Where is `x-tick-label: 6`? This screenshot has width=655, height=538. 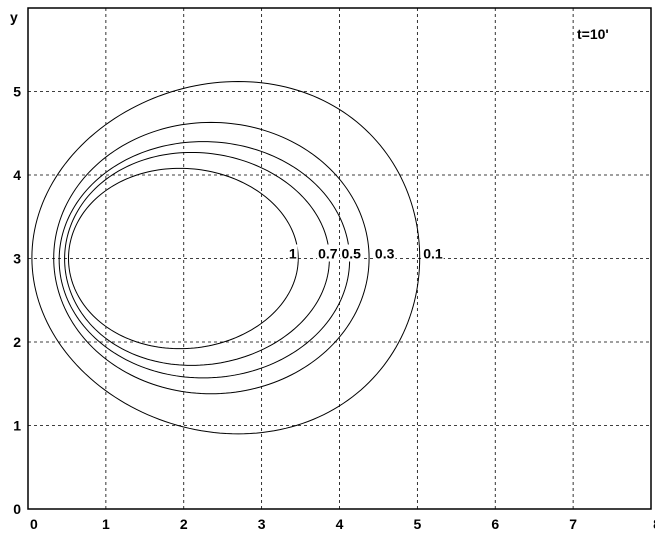
x-tick-label: 6 is located at coordinates (495, 524).